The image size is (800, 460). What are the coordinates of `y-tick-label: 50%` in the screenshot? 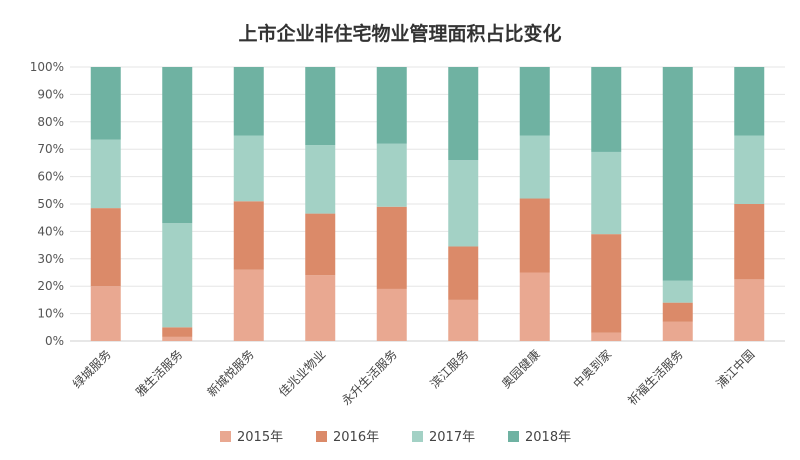 It's located at (50, 204).